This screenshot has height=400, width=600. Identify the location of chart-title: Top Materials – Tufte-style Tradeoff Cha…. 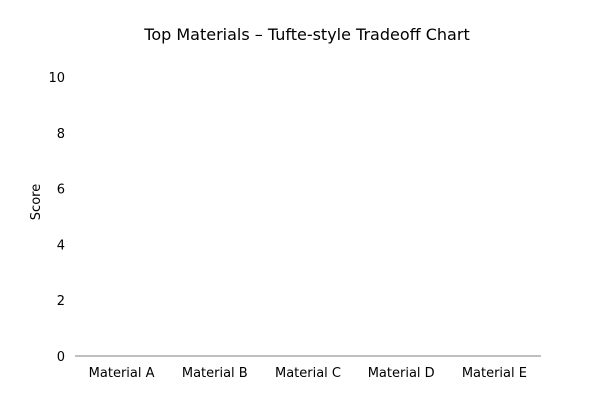
(306, 34).